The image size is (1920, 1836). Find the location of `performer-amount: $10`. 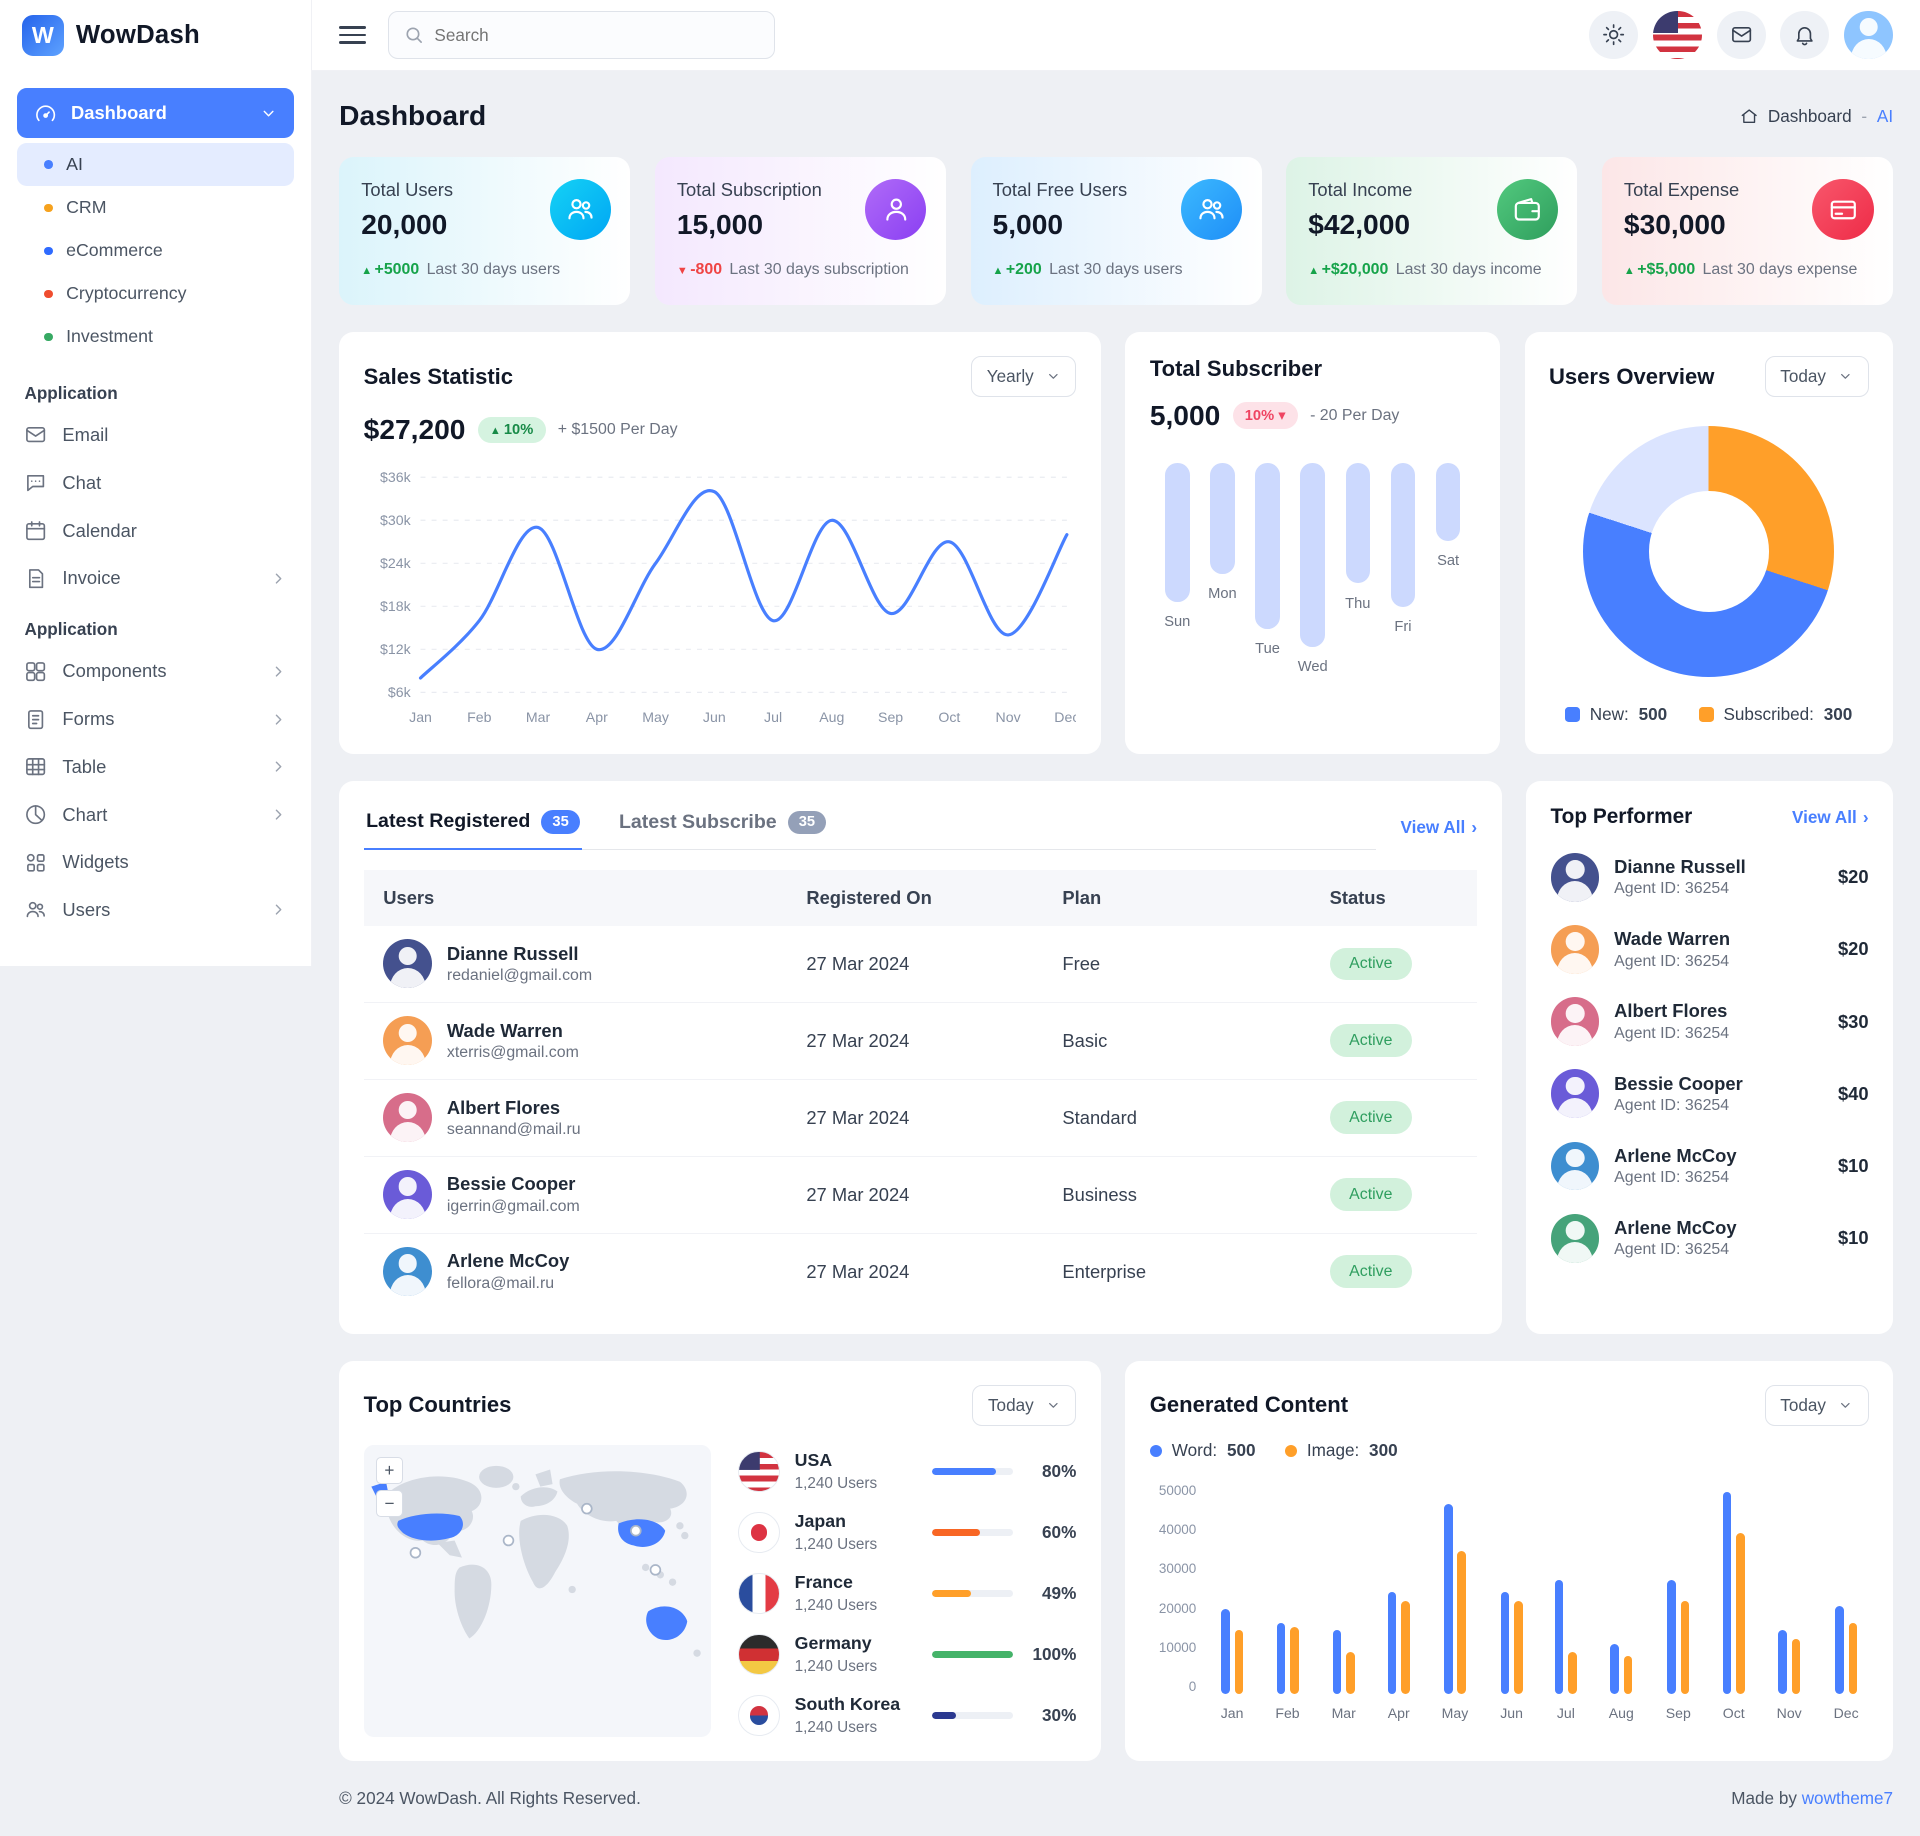

performer-amount: $10 is located at coordinates (1853, 1165).